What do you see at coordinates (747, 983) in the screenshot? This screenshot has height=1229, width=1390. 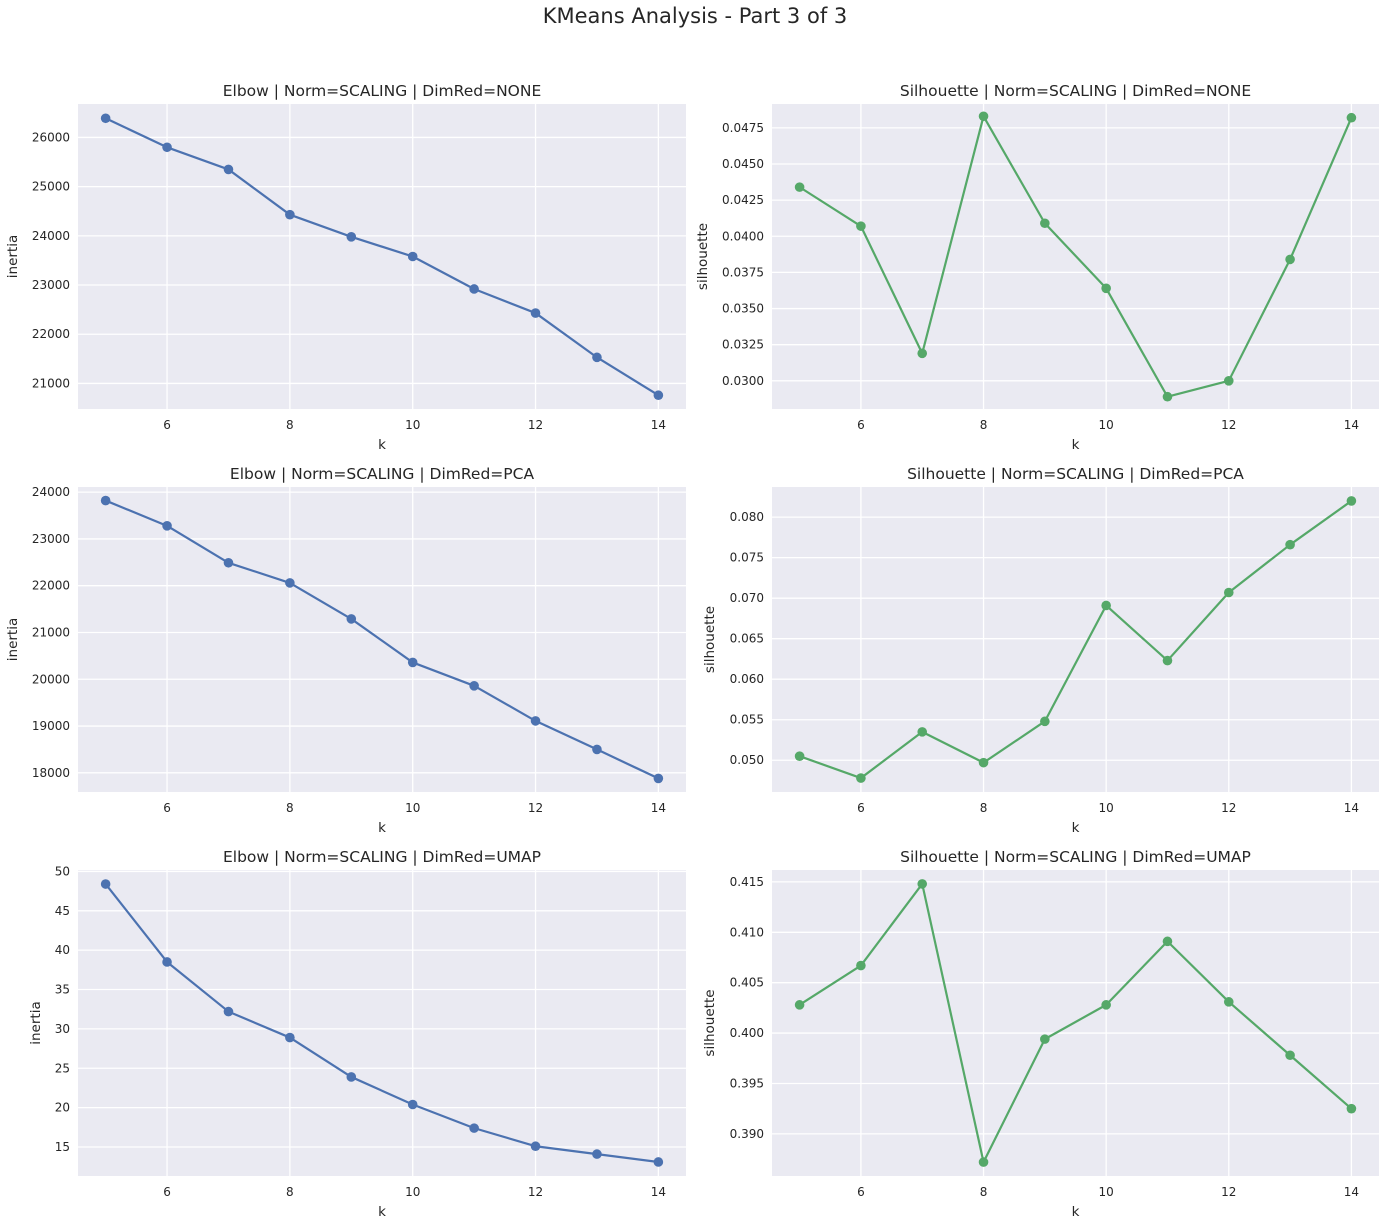 I see `y-tick-label: 0.405` at bounding box center [747, 983].